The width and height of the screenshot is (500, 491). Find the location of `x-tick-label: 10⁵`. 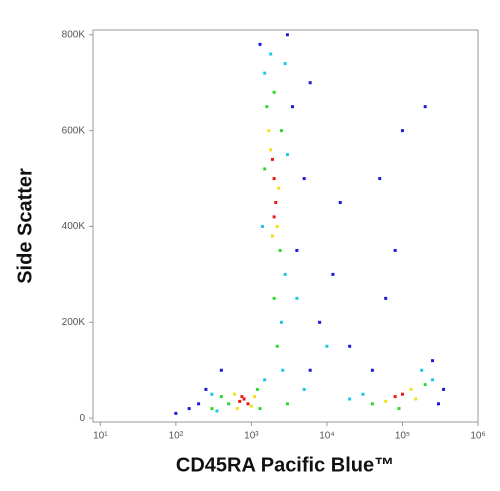

x-tick-label: 10⁵ is located at coordinates (402, 436).